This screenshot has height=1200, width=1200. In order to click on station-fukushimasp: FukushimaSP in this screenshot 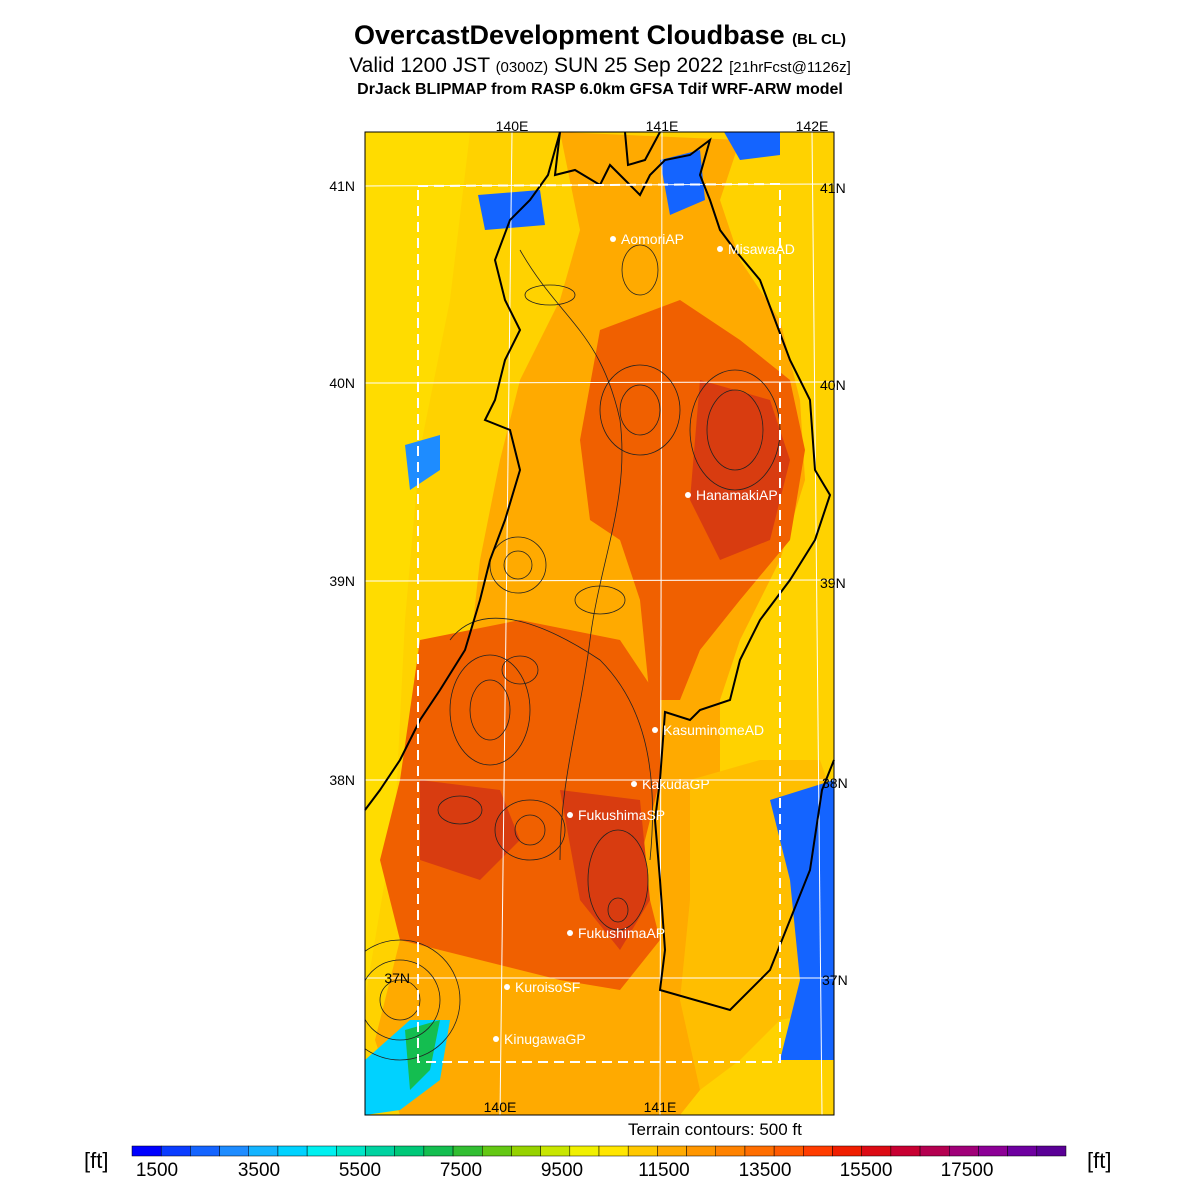, I will do `click(621, 815)`.